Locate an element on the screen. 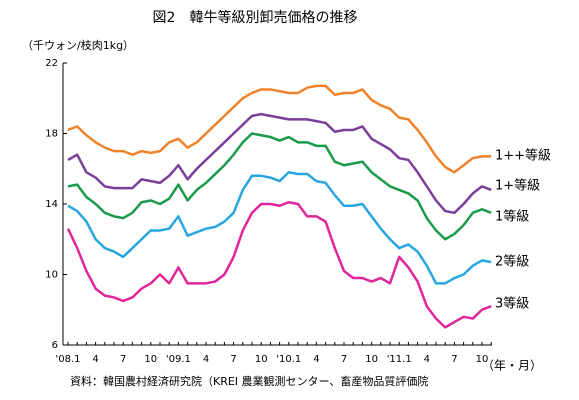  source-note: 資料：韓国農村経済研究院（KREI 農業観測センター、畜産物品質評価院 is located at coordinates (249, 381).